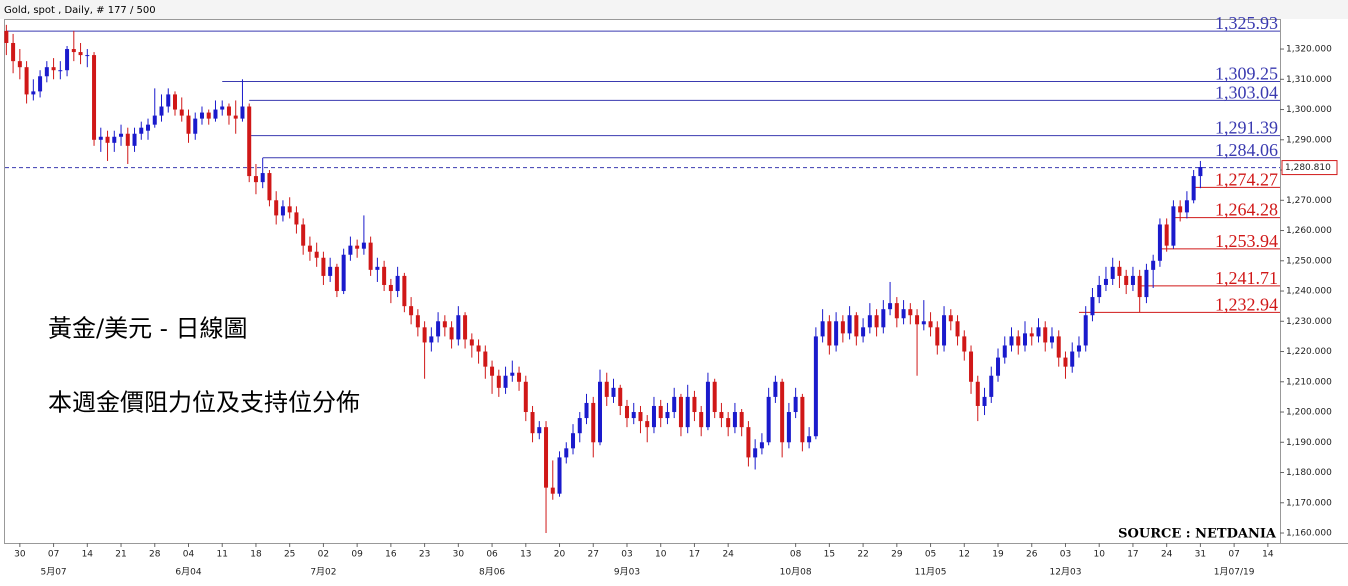  Describe the element at coordinates (53, 572) in the screenshot. I see `month-label: 5月07` at that location.